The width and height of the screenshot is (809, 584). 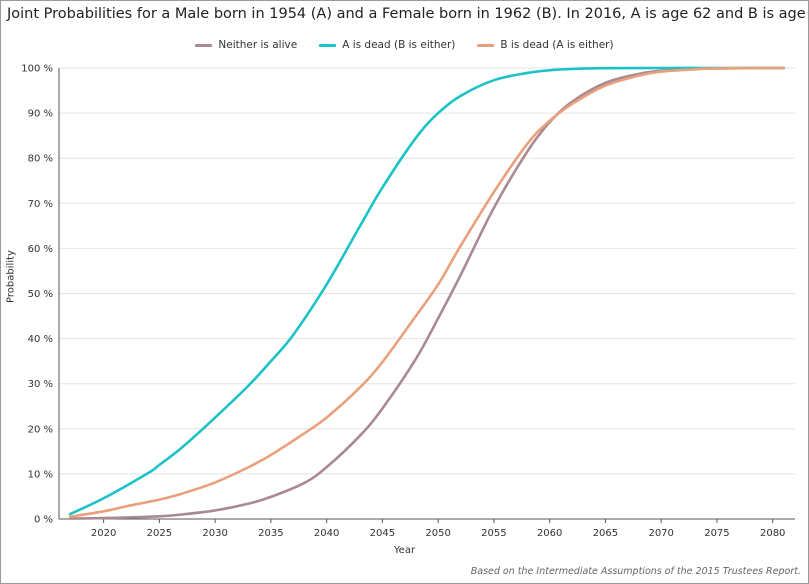 What do you see at coordinates (270, 533) in the screenshot?
I see `x-tick-label: 2035` at bounding box center [270, 533].